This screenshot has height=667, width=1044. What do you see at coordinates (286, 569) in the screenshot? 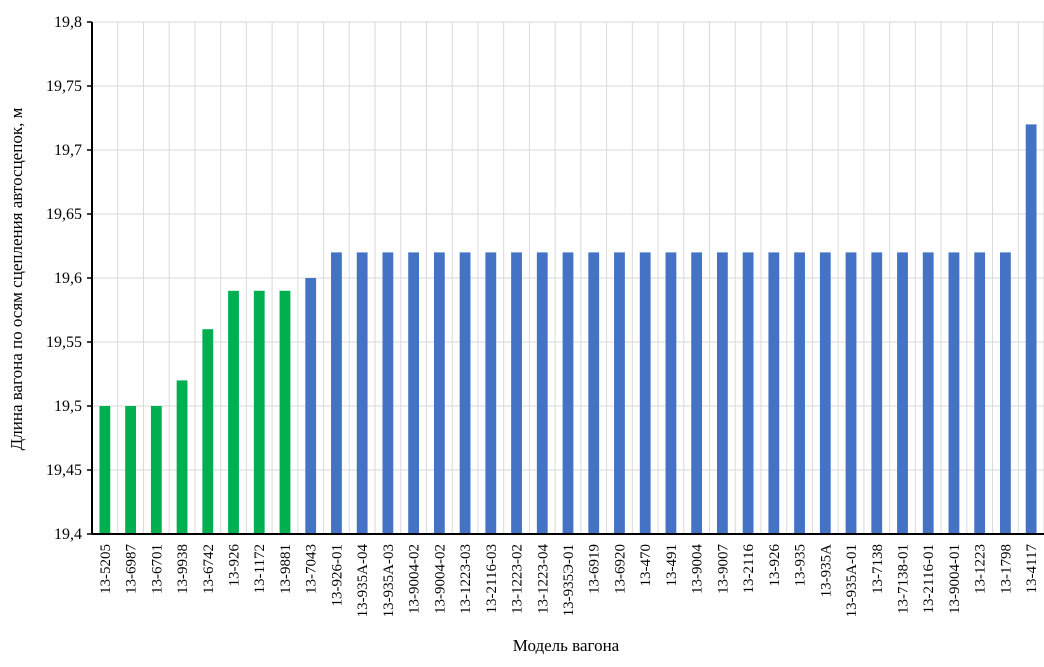
I see `x-tick-label: 13-9881` at bounding box center [286, 569].